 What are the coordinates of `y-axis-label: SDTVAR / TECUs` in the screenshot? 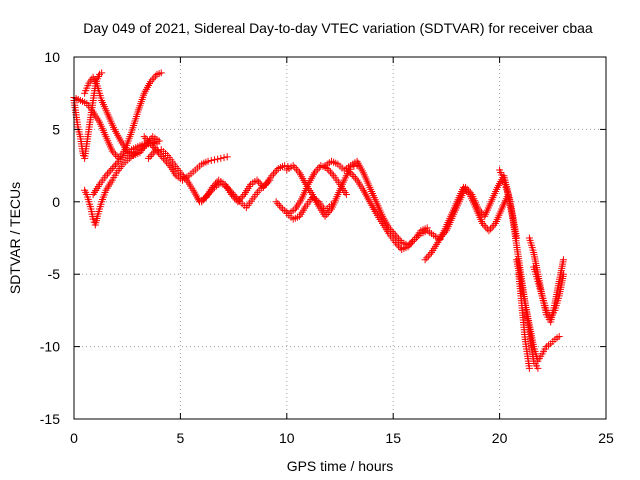 It's located at (15, 238).